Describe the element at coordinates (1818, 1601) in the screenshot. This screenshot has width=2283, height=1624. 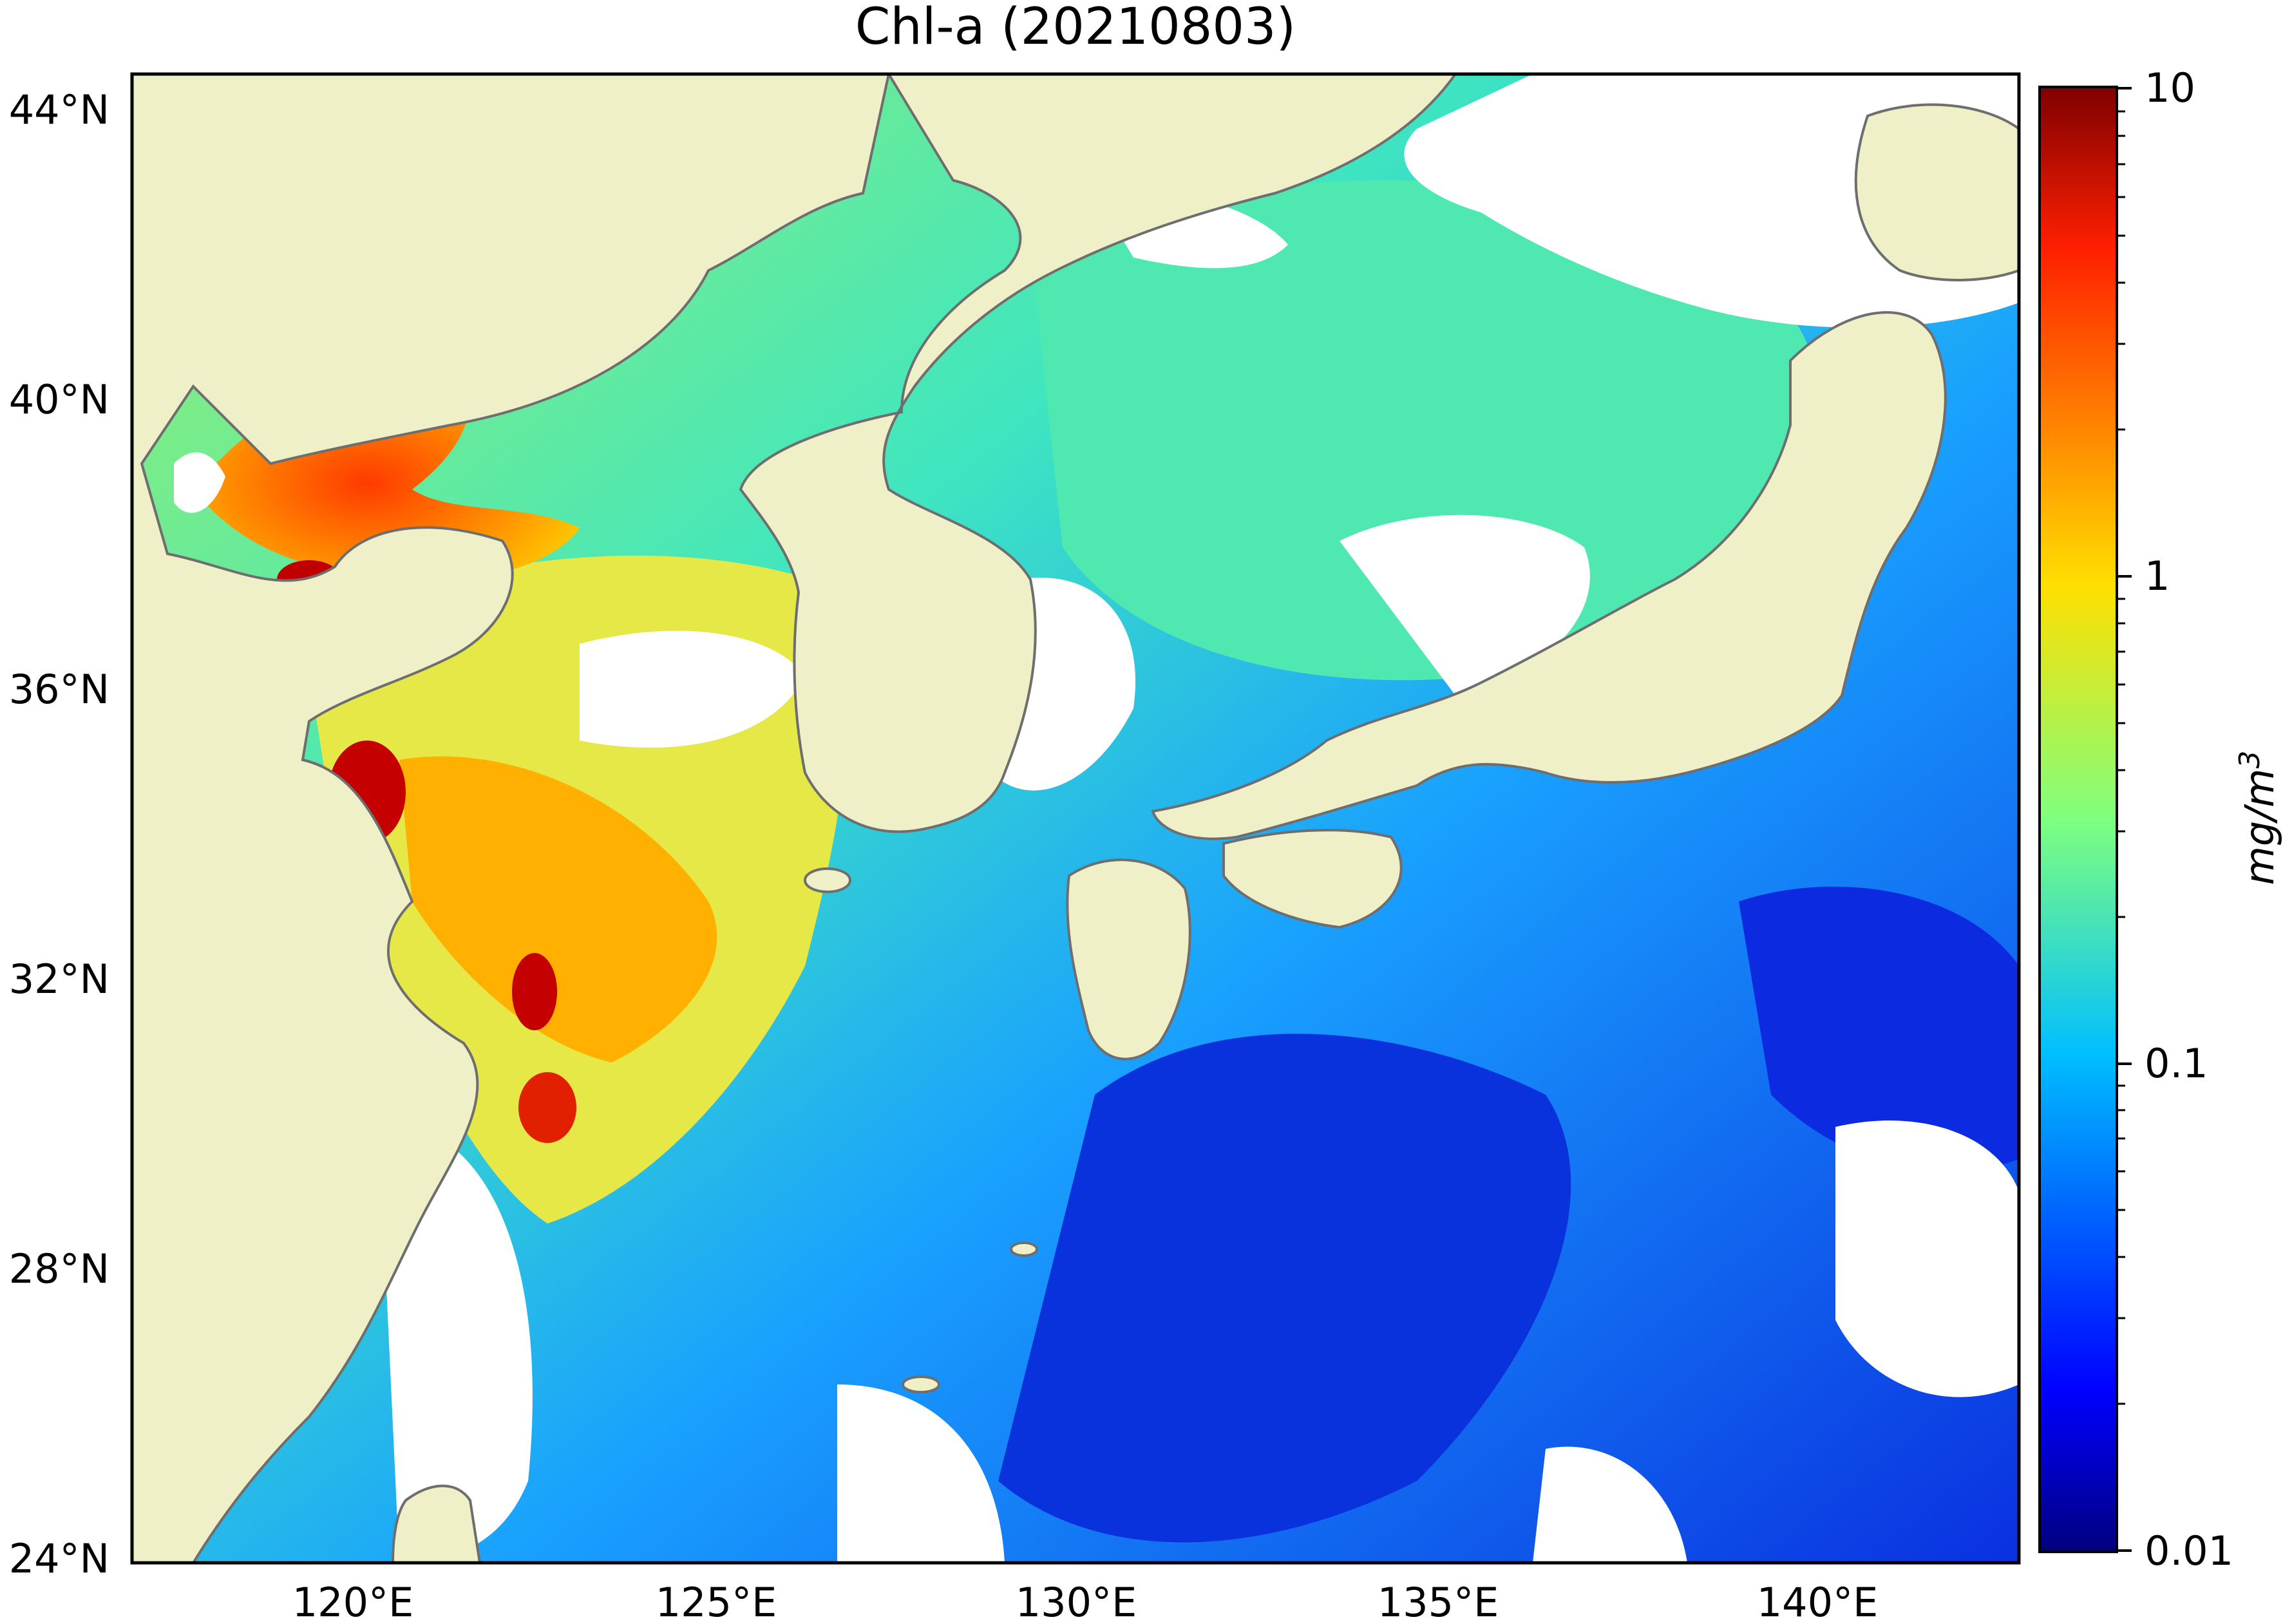
I see `lon-tick-label: 140°E` at that location.